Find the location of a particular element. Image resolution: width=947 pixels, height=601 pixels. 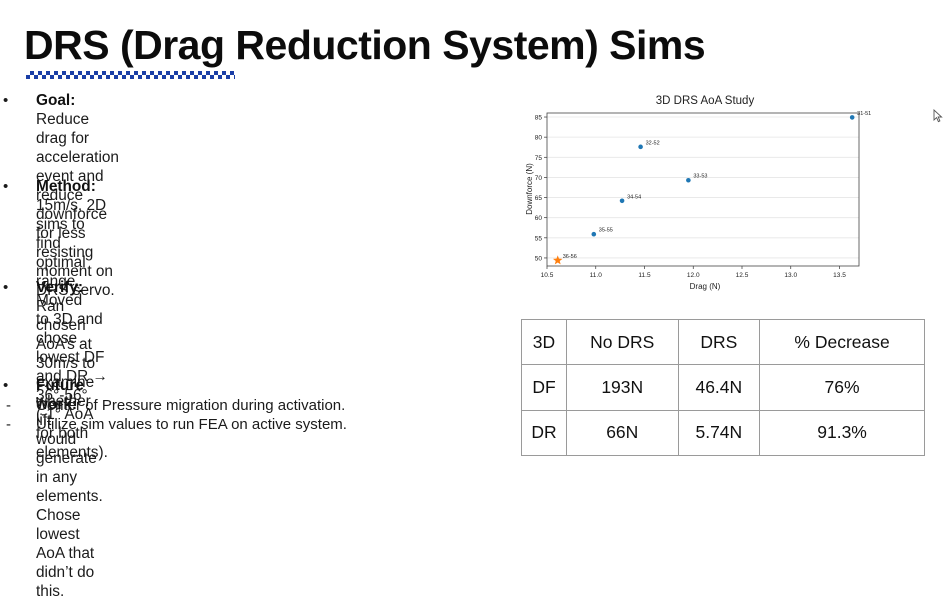

data-label: 35-55 is located at coordinates (606, 231).